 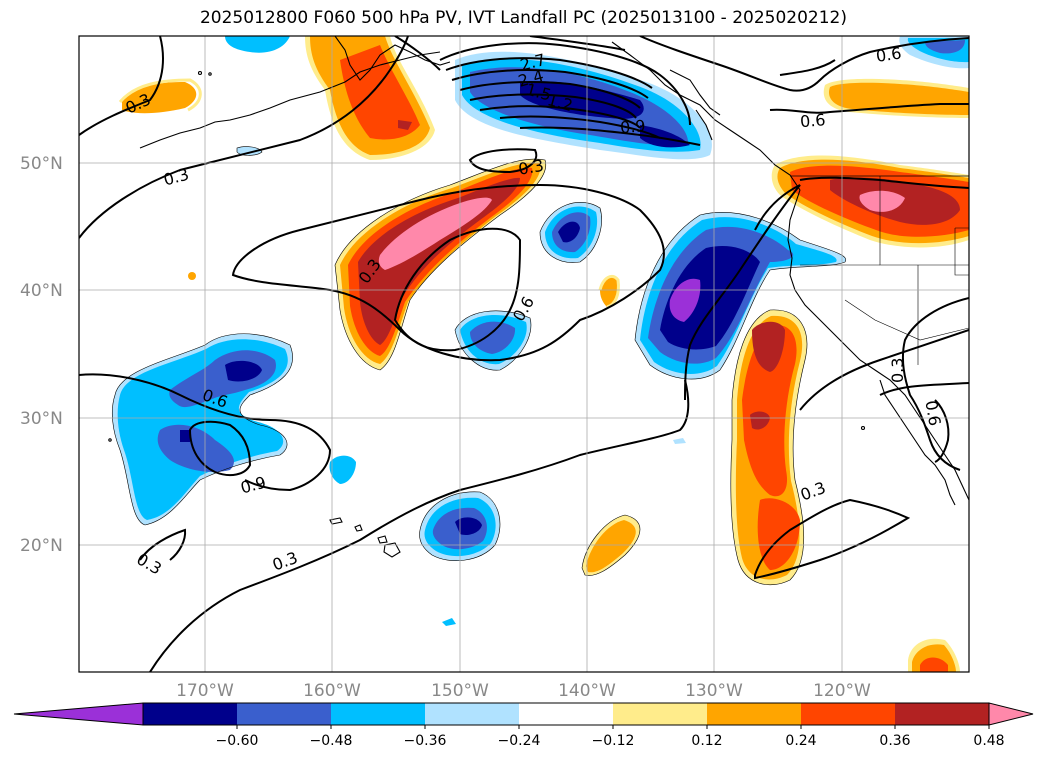 I want to click on lon-label: 170°W, so click(x=205, y=691).